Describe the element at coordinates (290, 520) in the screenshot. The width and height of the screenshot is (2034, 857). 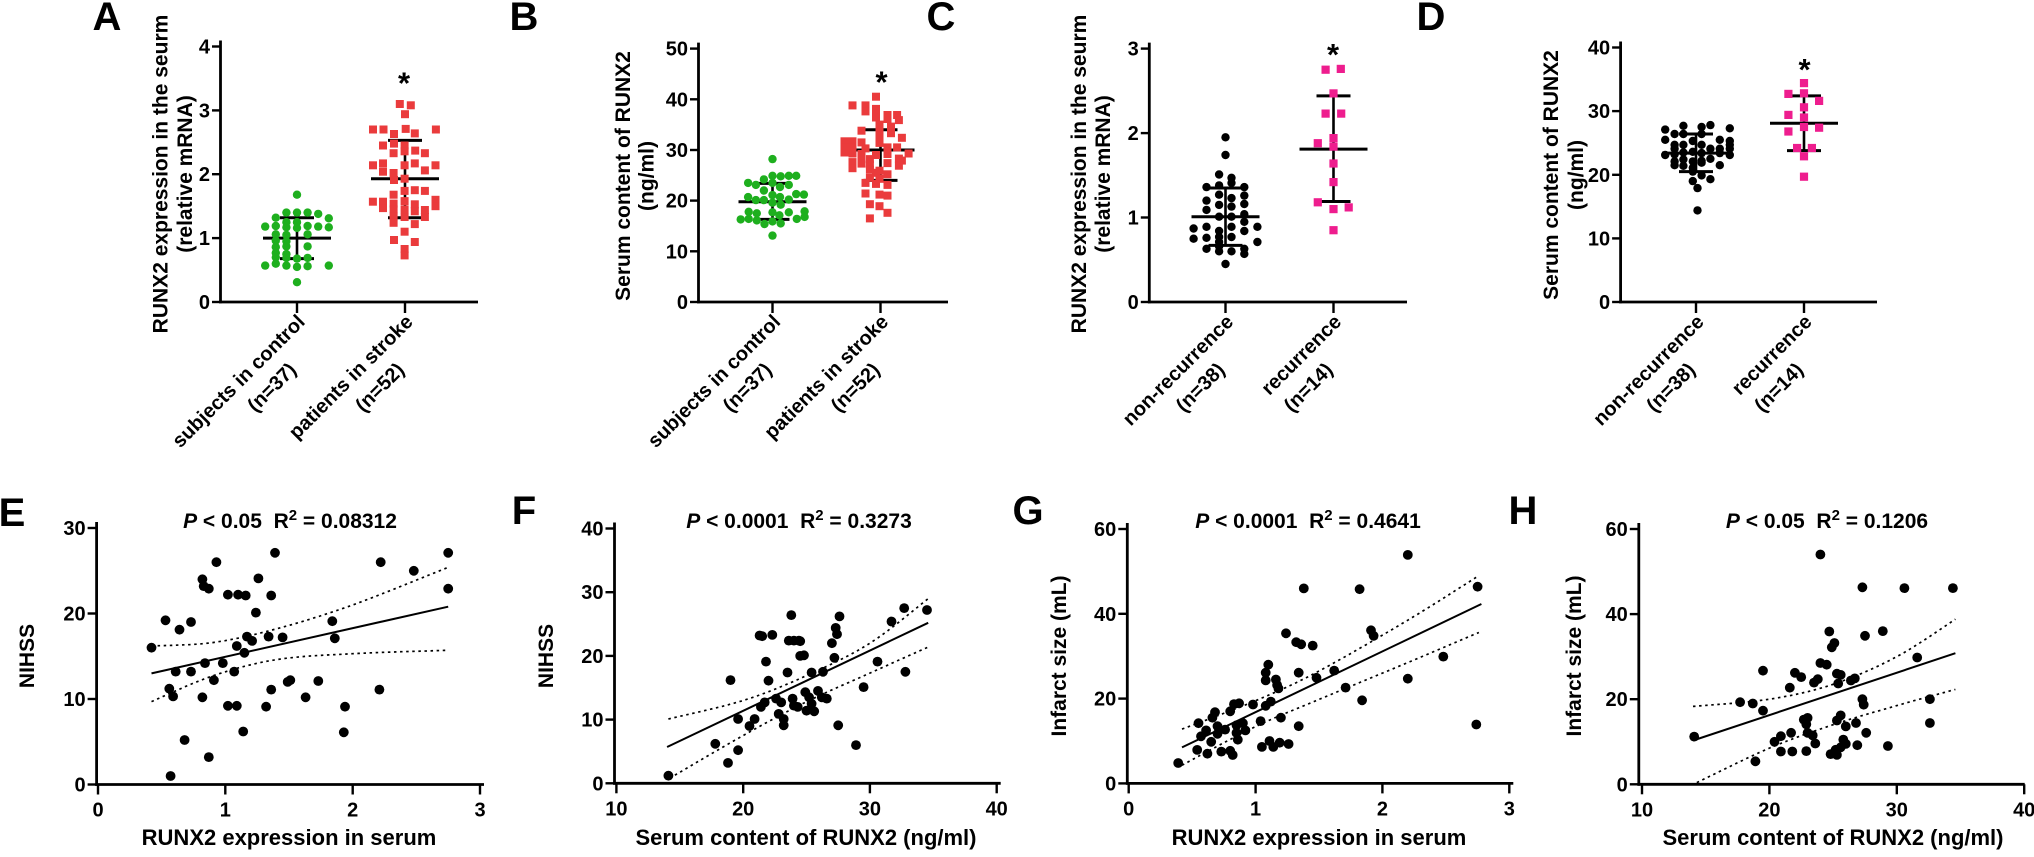
I see `svg-text: P < 0.05 R2 = 0.08312` at that location.